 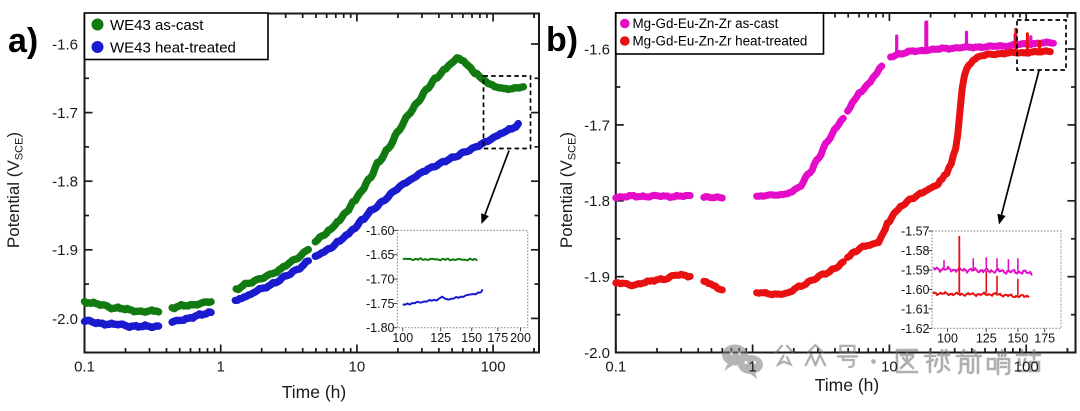 I want to click on svg-text: Mg-Gd-Eu-Zn-Zr as-cast, so click(x=706, y=23).